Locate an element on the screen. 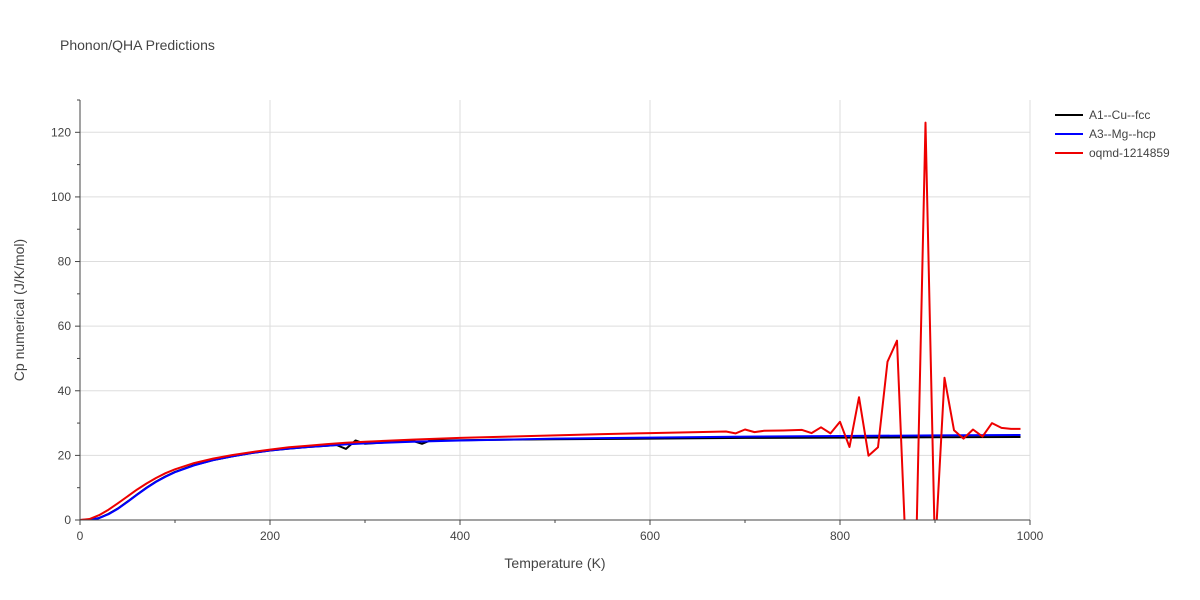 The height and width of the screenshot is (600, 1200). y-tick-label: 100 is located at coordinates (61, 197).